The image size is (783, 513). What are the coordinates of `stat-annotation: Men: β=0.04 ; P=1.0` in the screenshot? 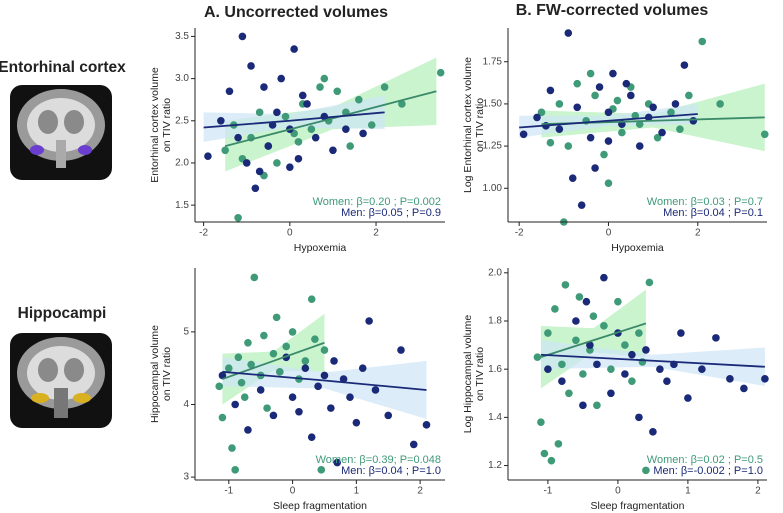 It's located at (391, 471).